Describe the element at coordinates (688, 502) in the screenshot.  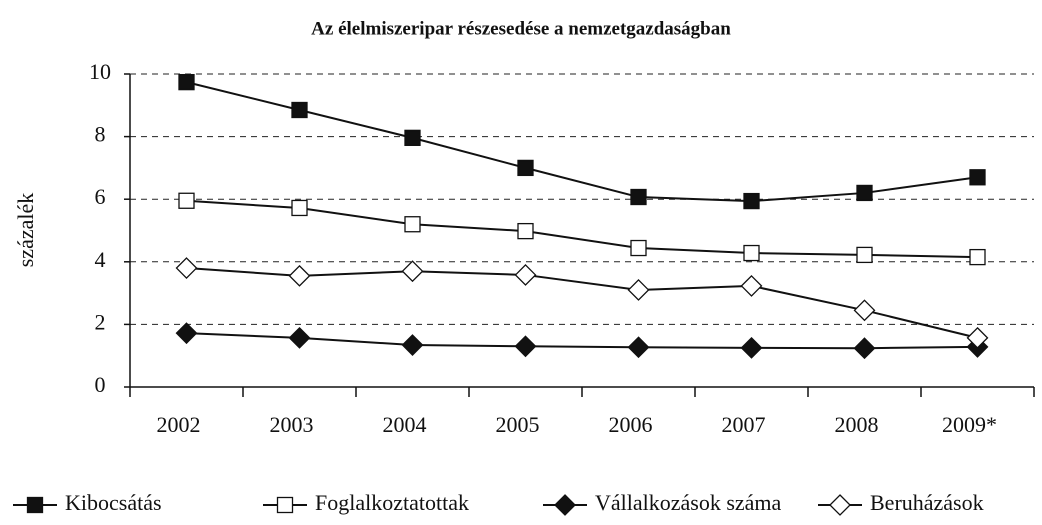
I see `legend-label: Vállalkozások száma` at that location.